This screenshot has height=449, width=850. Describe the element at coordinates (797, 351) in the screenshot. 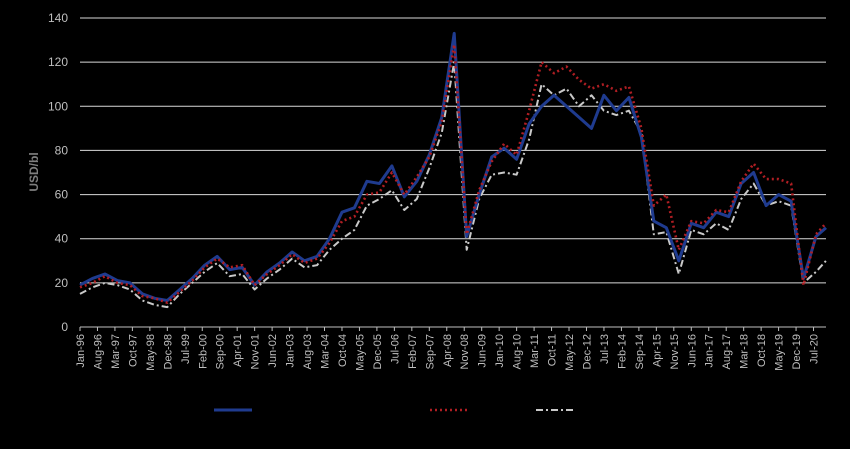

I see `x-tick-label: Dec-19` at that location.